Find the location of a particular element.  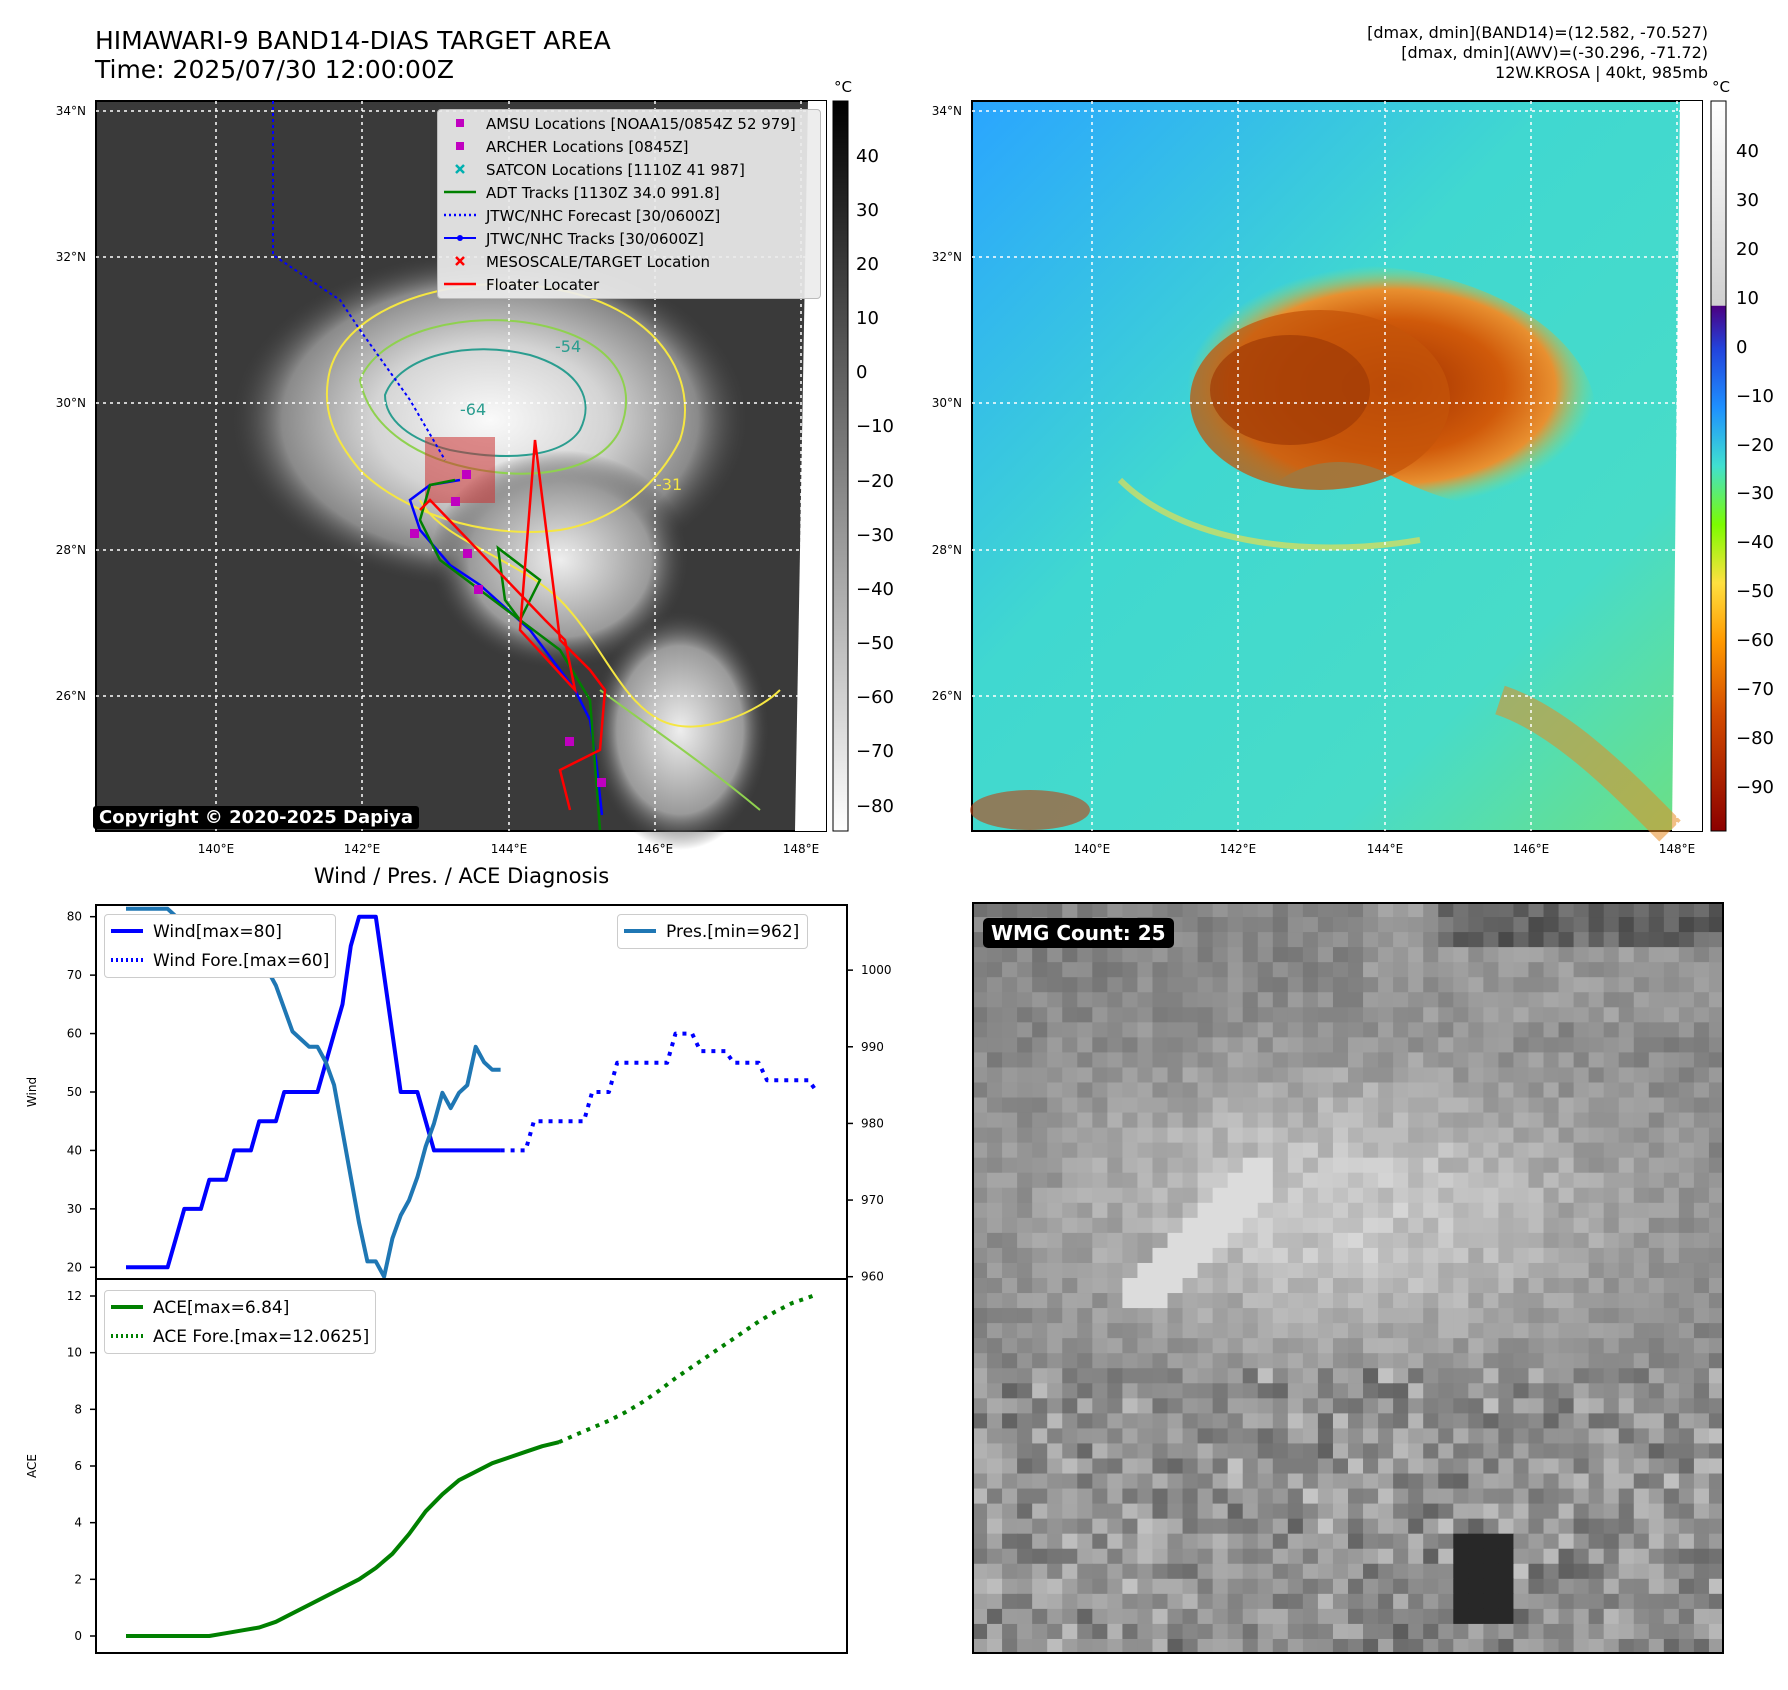

contour-label-1: -64 is located at coordinates (473, 409).